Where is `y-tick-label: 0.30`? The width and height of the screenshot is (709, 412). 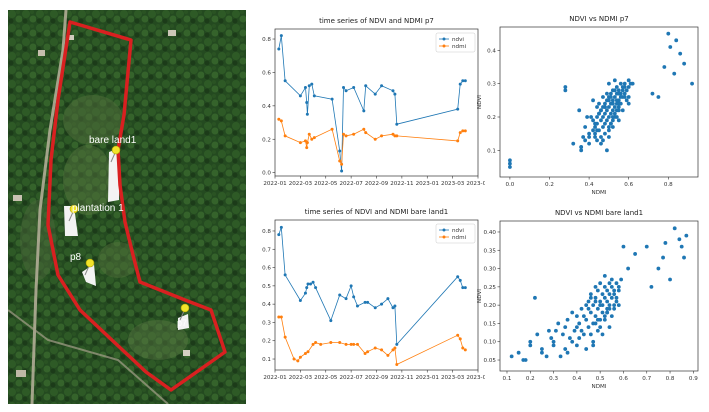
y-tick-label: 0.30 is located at coordinates (490, 270).